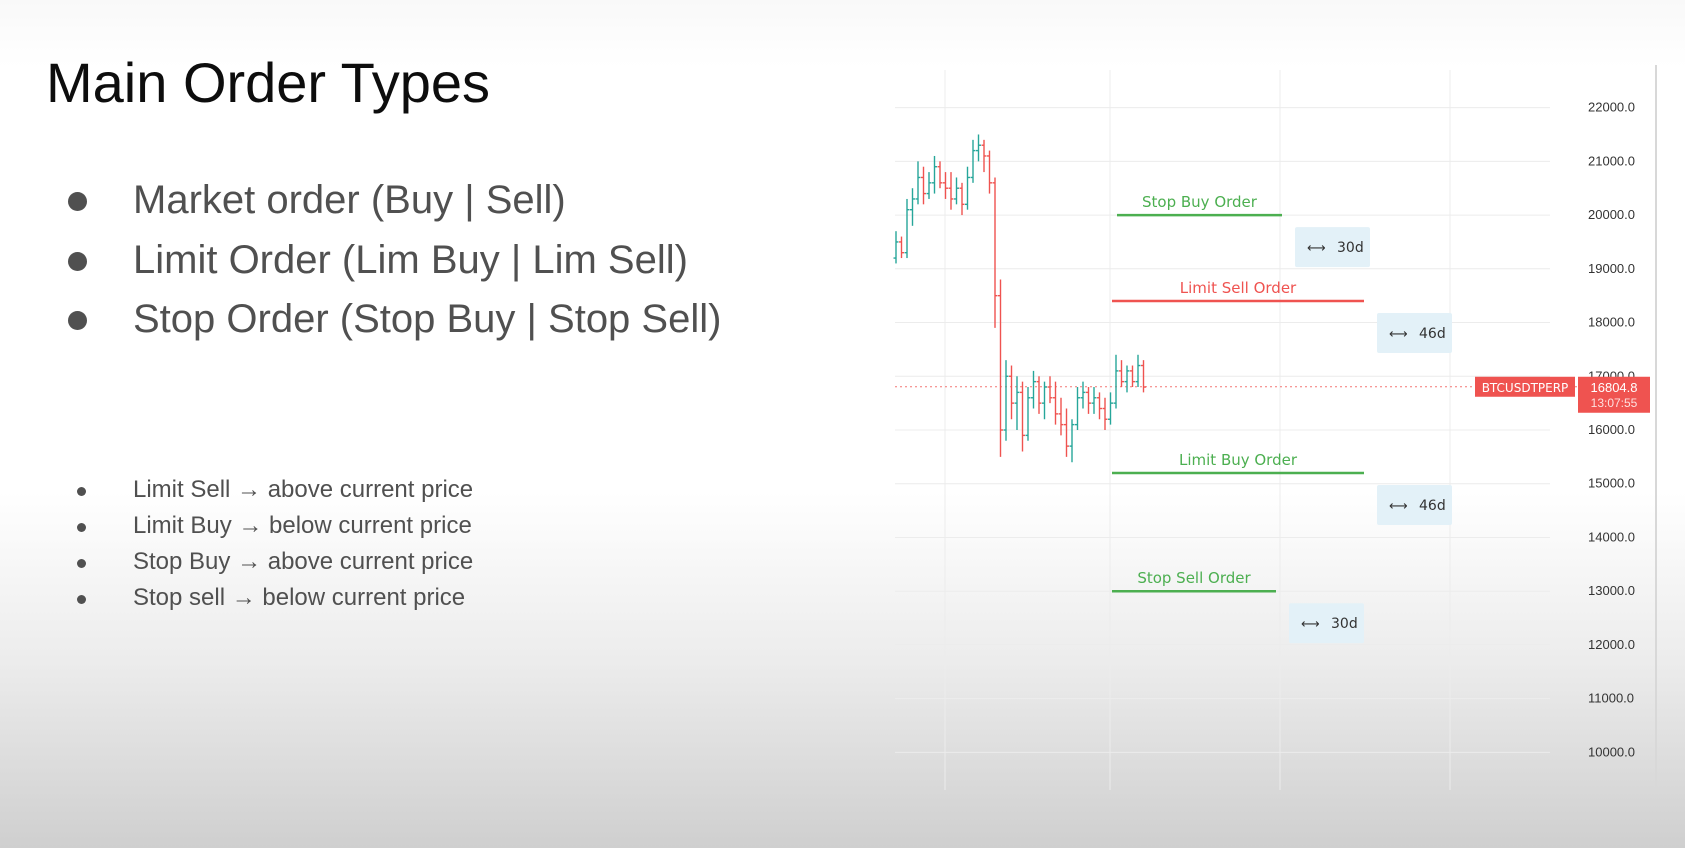 The height and width of the screenshot is (848, 1685). What do you see at coordinates (268, 82) in the screenshot?
I see `slide-title: Main Order Types` at bounding box center [268, 82].